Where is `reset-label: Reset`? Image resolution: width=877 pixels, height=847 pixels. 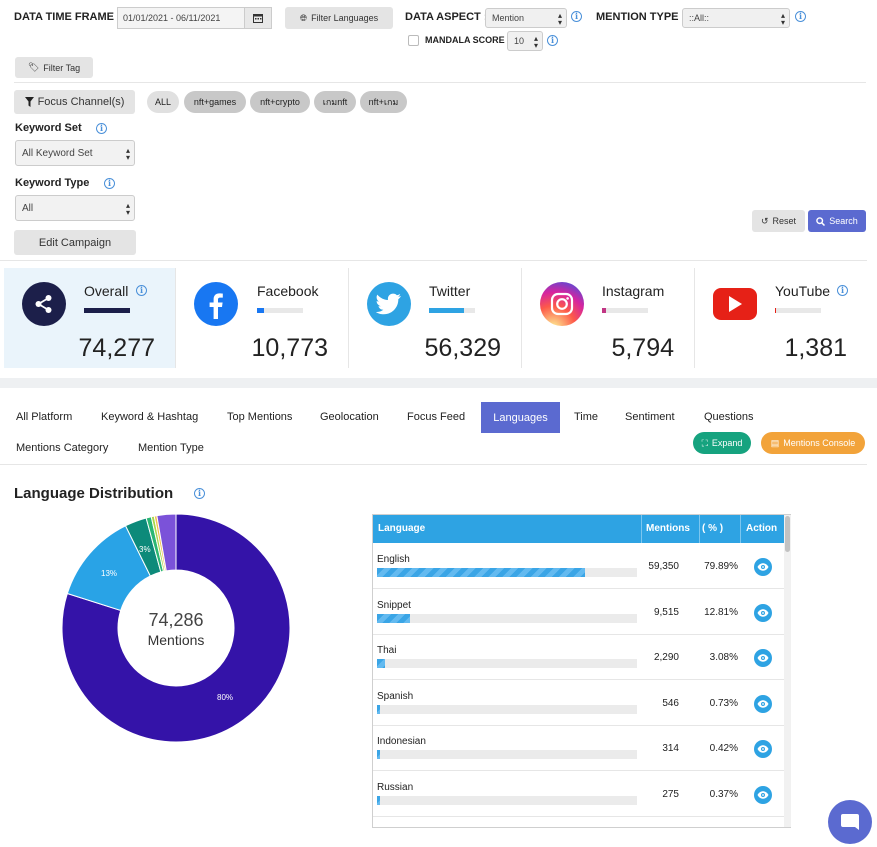 reset-label: Reset is located at coordinates (784, 221).